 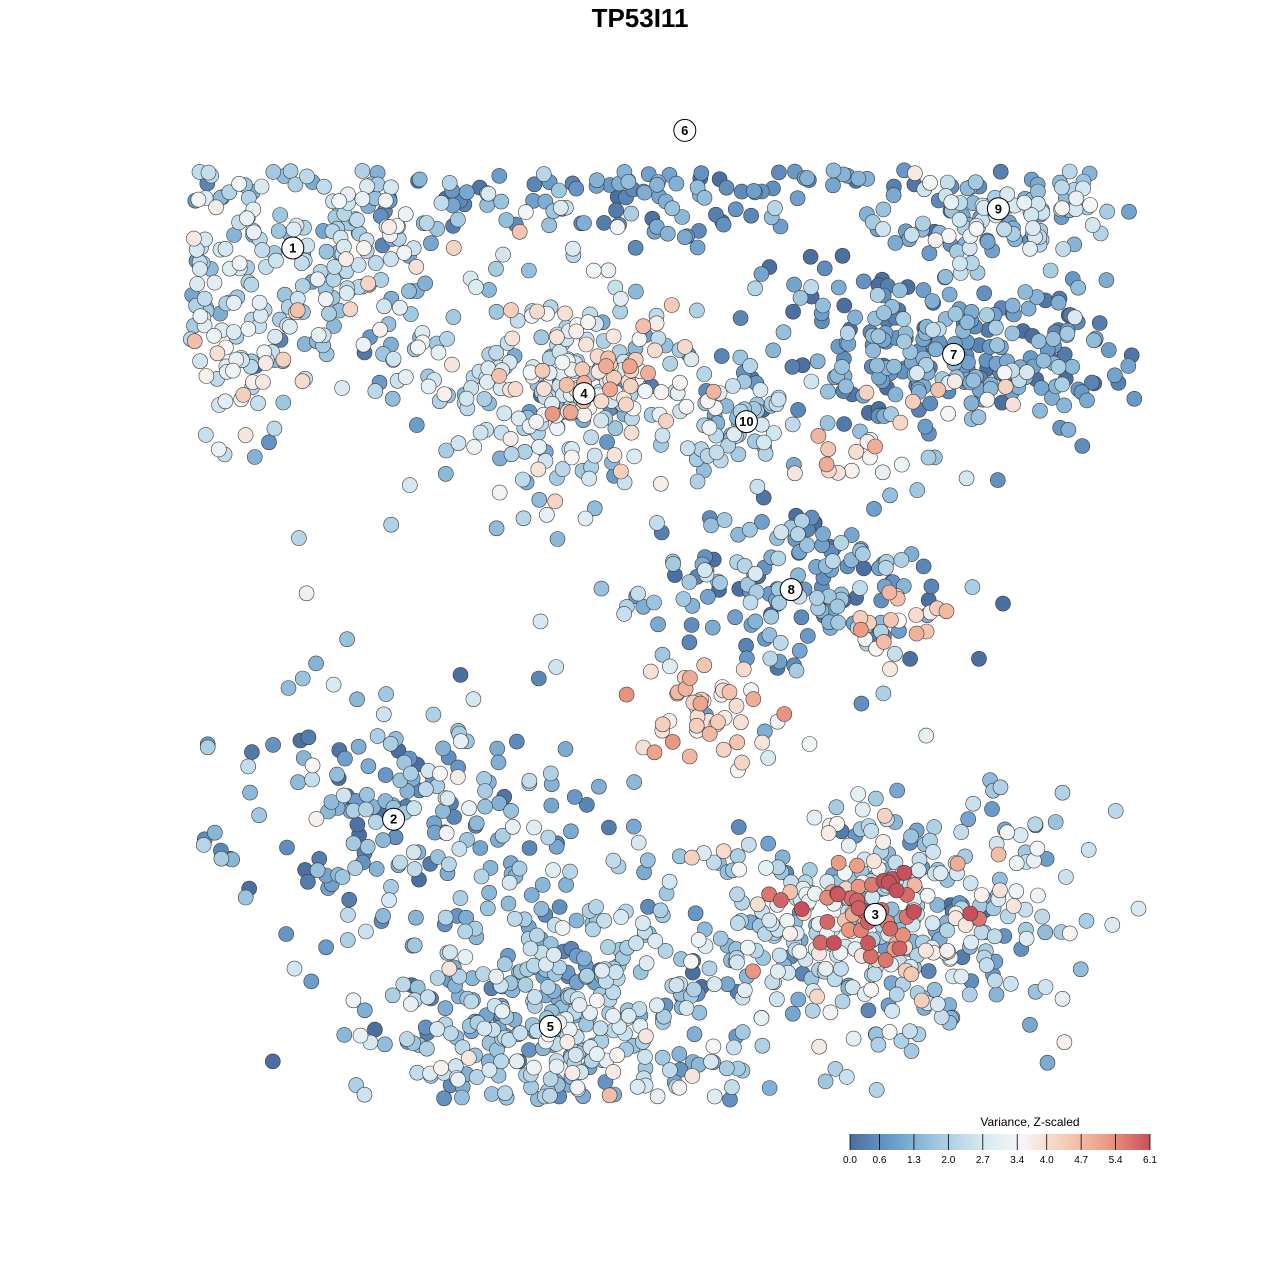 I want to click on cluster-label-text: 6, so click(x=684, y=130).